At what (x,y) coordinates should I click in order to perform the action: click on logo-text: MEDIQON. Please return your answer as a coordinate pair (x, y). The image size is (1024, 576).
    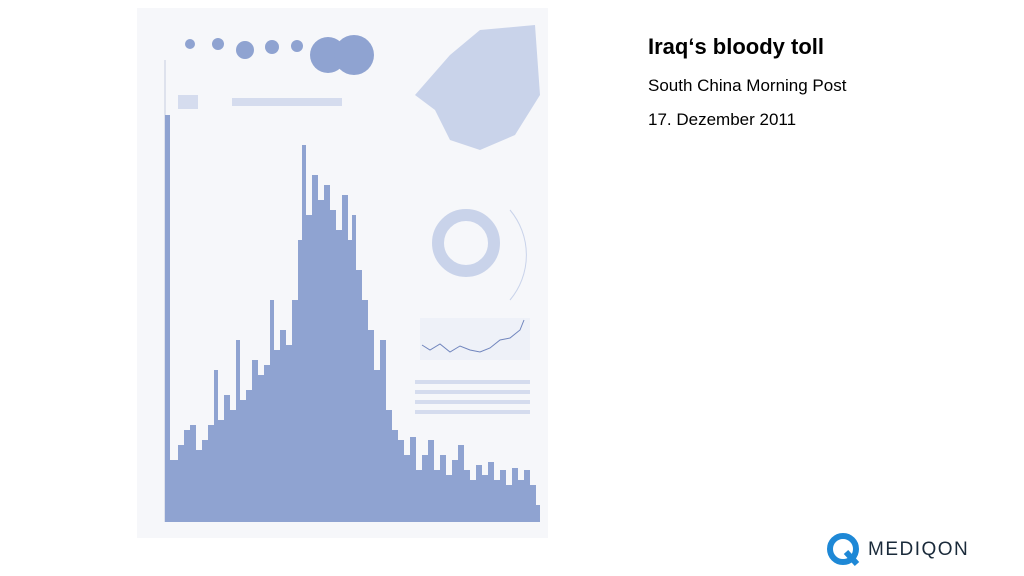
    Looking at the image, I should click on (919, 549).